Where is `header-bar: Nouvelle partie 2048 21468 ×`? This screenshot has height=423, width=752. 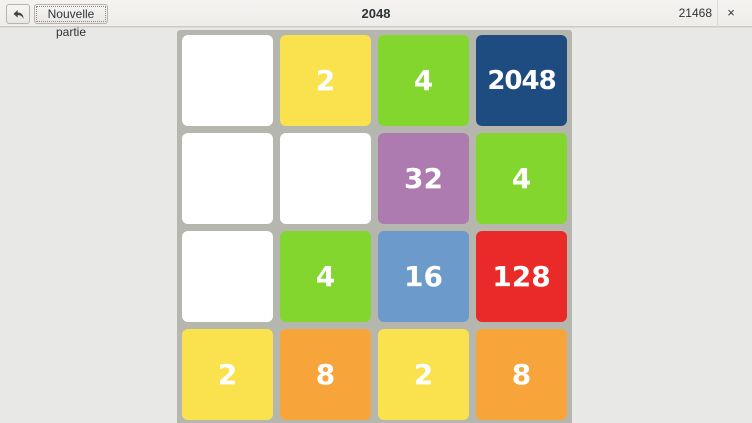 header-bar: Nouvelle partie 2048 21468 × is located at coordinates (376, 19).